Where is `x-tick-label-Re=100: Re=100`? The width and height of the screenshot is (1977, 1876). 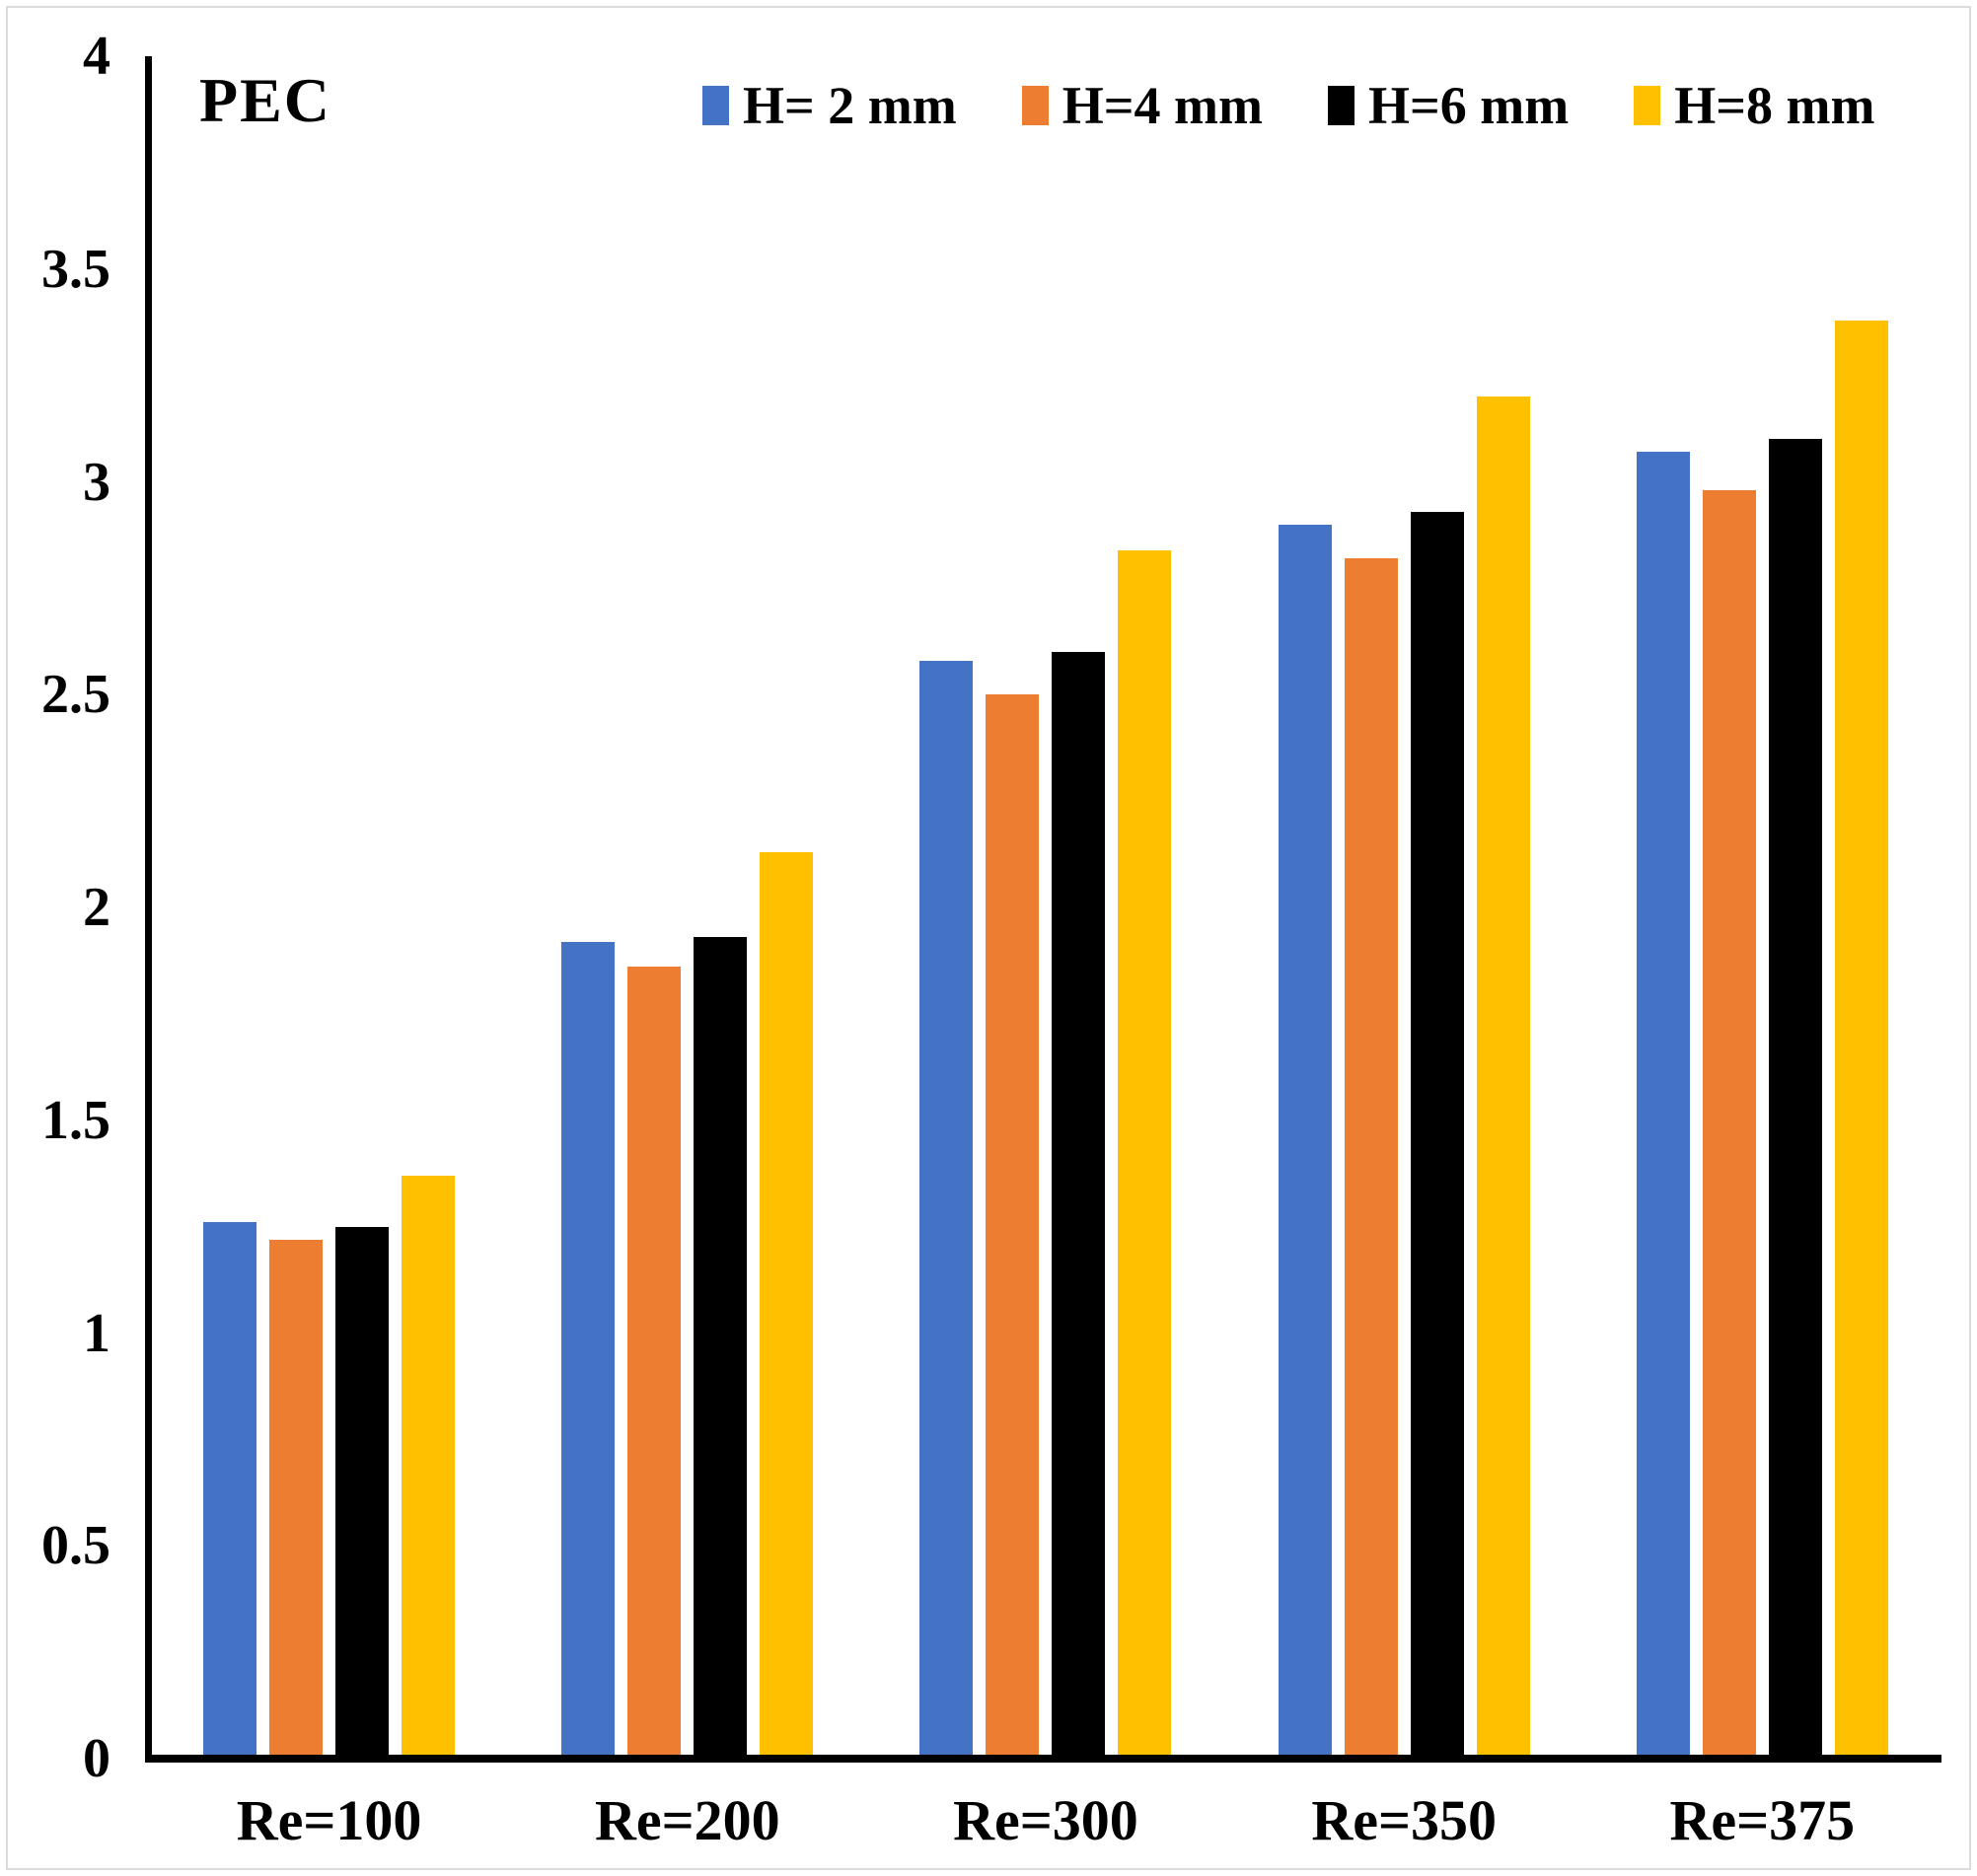 x-tick-label-Re=100: Re=100 is located at coordinates (329, 1820).